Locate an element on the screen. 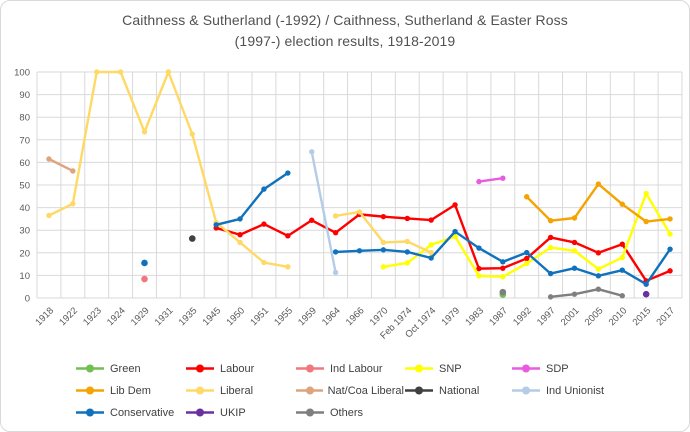  series-ind-labour is located at coordinates (144, 279).